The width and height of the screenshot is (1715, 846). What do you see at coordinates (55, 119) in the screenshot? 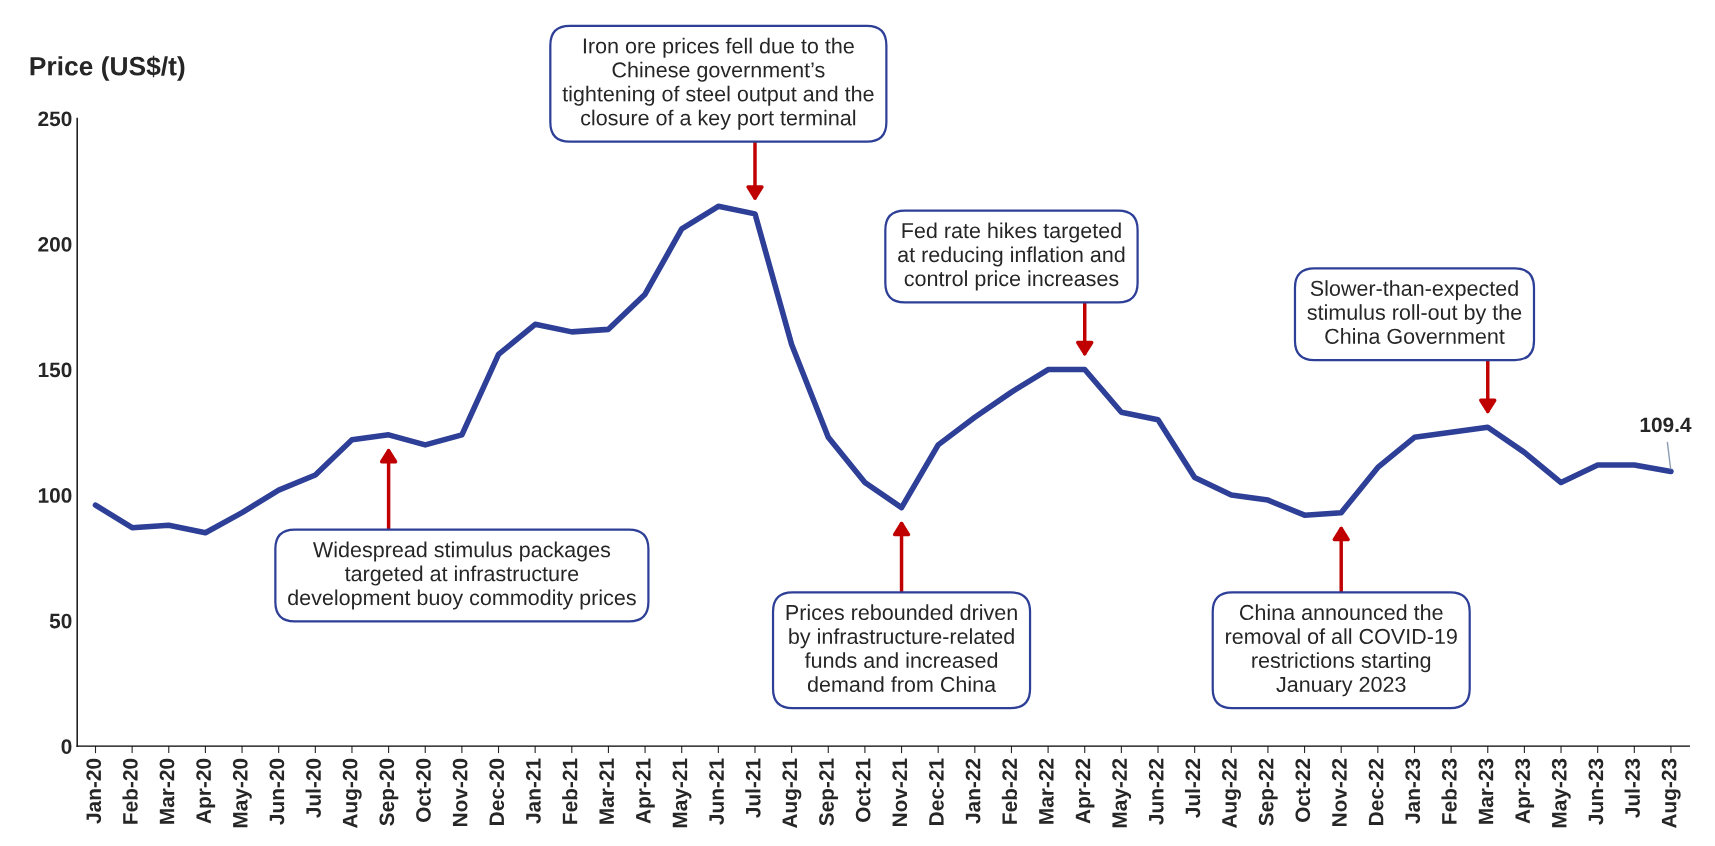
I see `y-tick-label: 250` at bounding box center [55, 119].